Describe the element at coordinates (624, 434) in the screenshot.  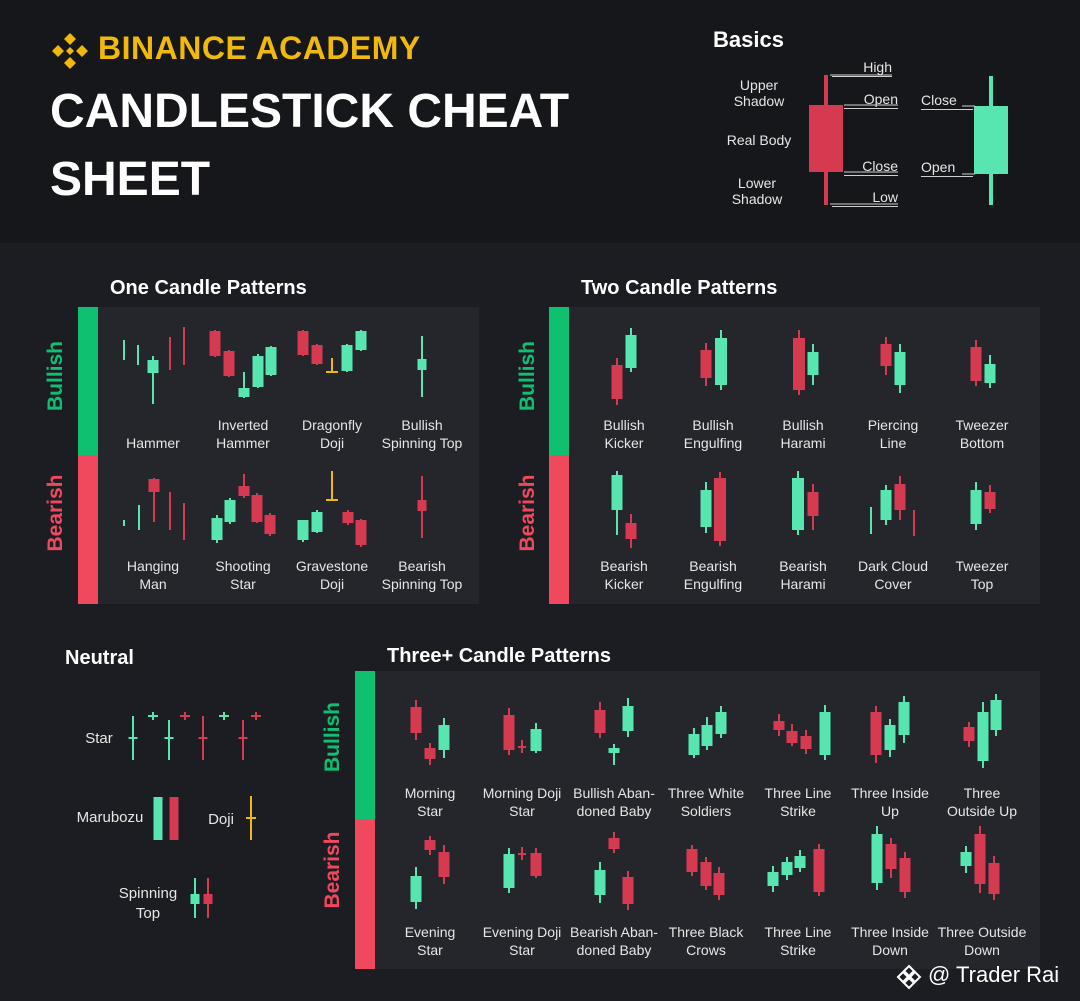
I see `two-bull-label-1: Bullish Kicker` at that location.